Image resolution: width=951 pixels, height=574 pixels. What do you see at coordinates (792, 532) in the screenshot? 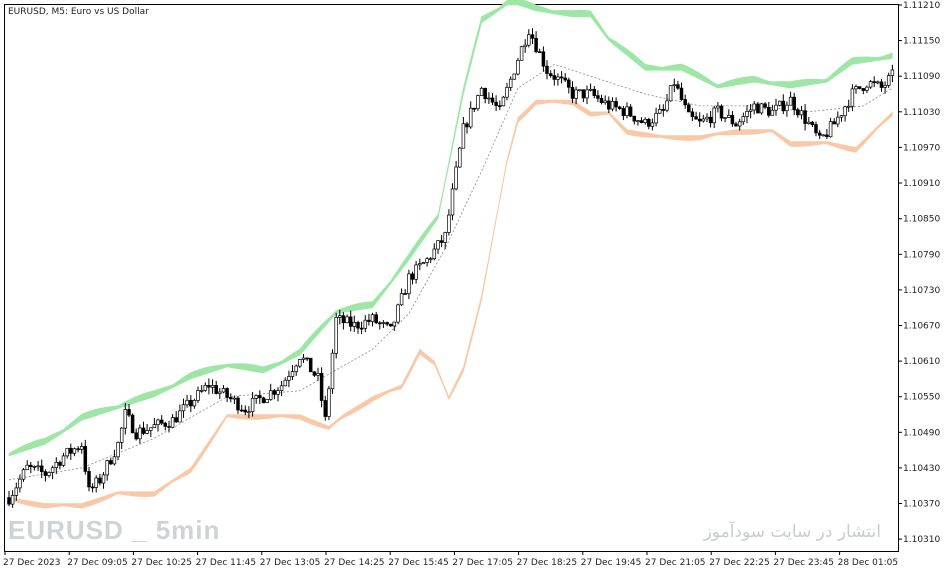
I see `watermark-site: انتشار در سایت سودآموز` at bounding box center [792, 532].